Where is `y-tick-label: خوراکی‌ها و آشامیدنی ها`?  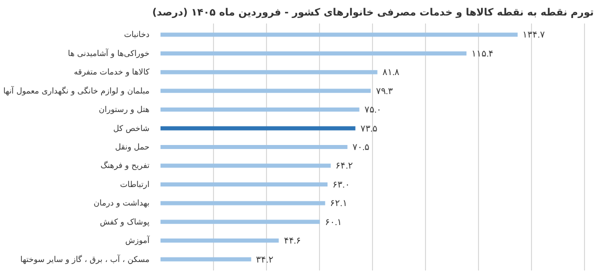
y-tick-label: خوراکی‌ها و آشامیدنی ها is located at coordinates (109, 53).